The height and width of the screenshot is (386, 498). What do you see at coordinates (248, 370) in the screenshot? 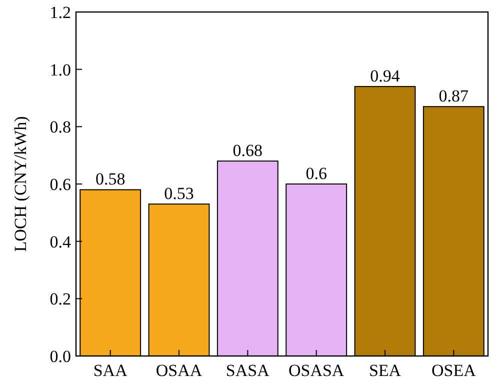
I see `x-tick-label: SASA` at bounding box center [248, 370].